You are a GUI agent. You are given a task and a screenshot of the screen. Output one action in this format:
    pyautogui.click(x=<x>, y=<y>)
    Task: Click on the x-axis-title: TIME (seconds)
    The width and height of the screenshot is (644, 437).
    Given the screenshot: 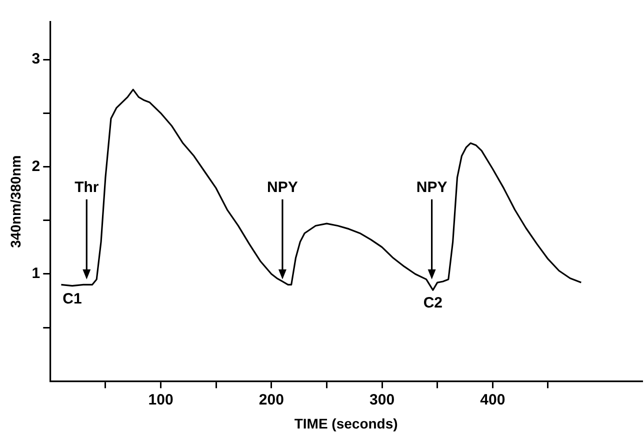 What is the action you would take?
    pyautogui.click(x=346, y=423)
    